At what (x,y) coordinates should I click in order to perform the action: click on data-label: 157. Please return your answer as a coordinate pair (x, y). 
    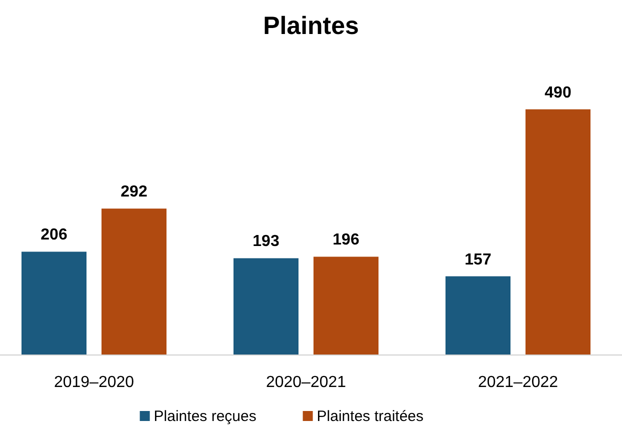
    Looking at the image, I should click on (478, 259).